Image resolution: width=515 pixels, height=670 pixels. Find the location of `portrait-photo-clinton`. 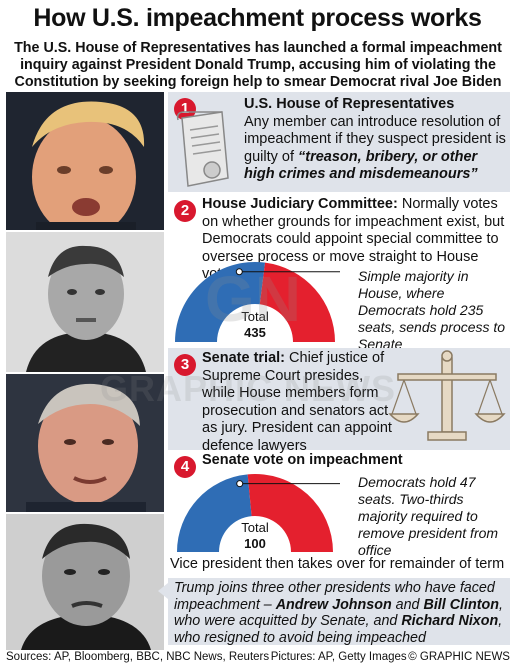

portrait-photo-clinton is located at coordinates (85, 443).